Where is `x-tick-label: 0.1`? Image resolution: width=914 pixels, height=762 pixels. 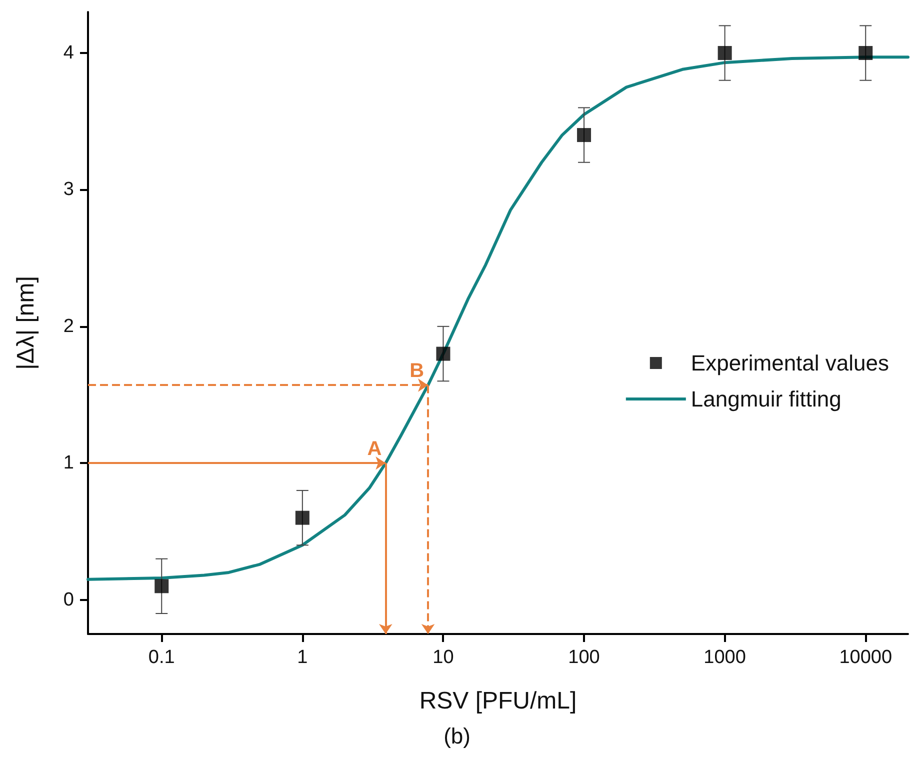
x-tick-label: 0.1 is located at coordinates (161, 657).